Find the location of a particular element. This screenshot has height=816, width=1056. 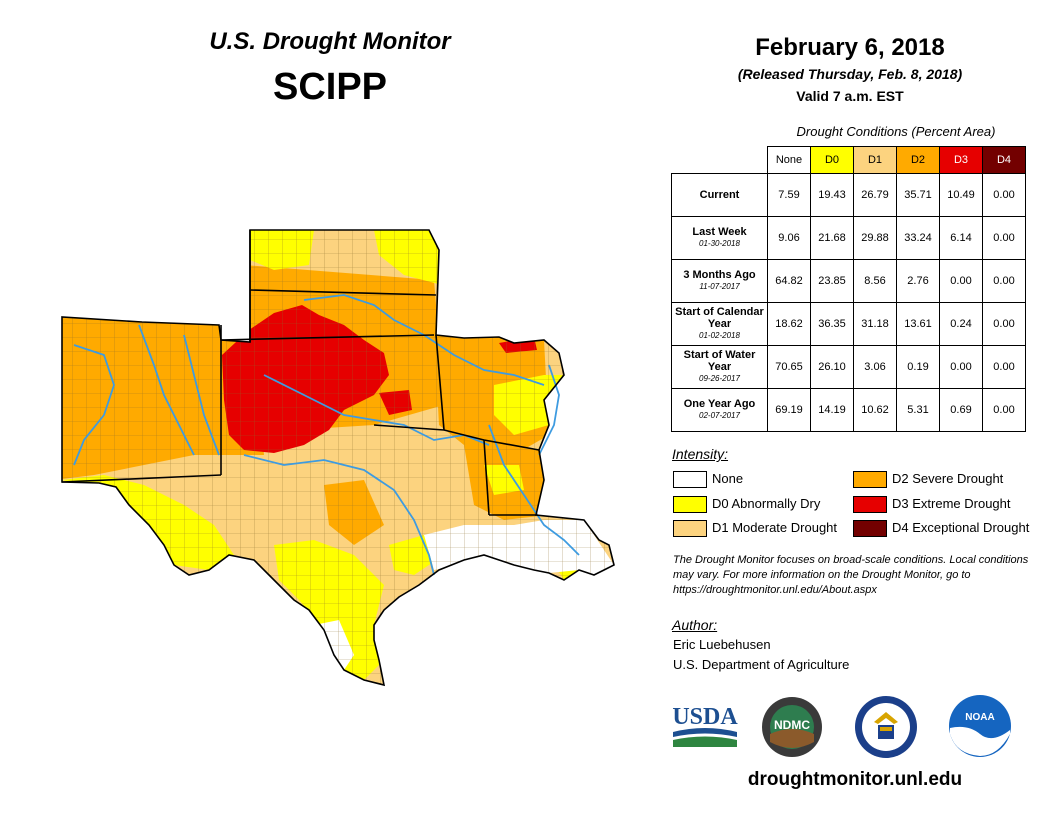

col-header-d4: D4 is located at coordinates (1004, 160).